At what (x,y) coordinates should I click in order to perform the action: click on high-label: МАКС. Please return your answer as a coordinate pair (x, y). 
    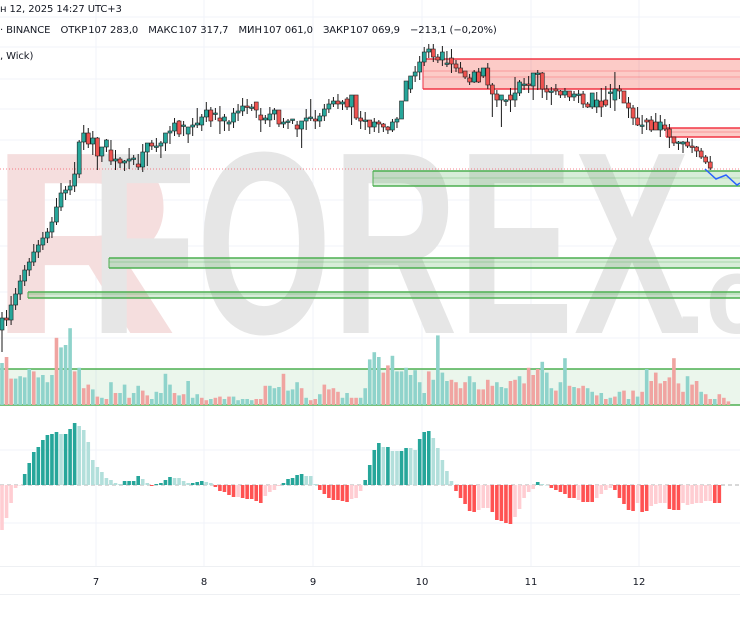
    Looking at the image, I should click on (163, 30).